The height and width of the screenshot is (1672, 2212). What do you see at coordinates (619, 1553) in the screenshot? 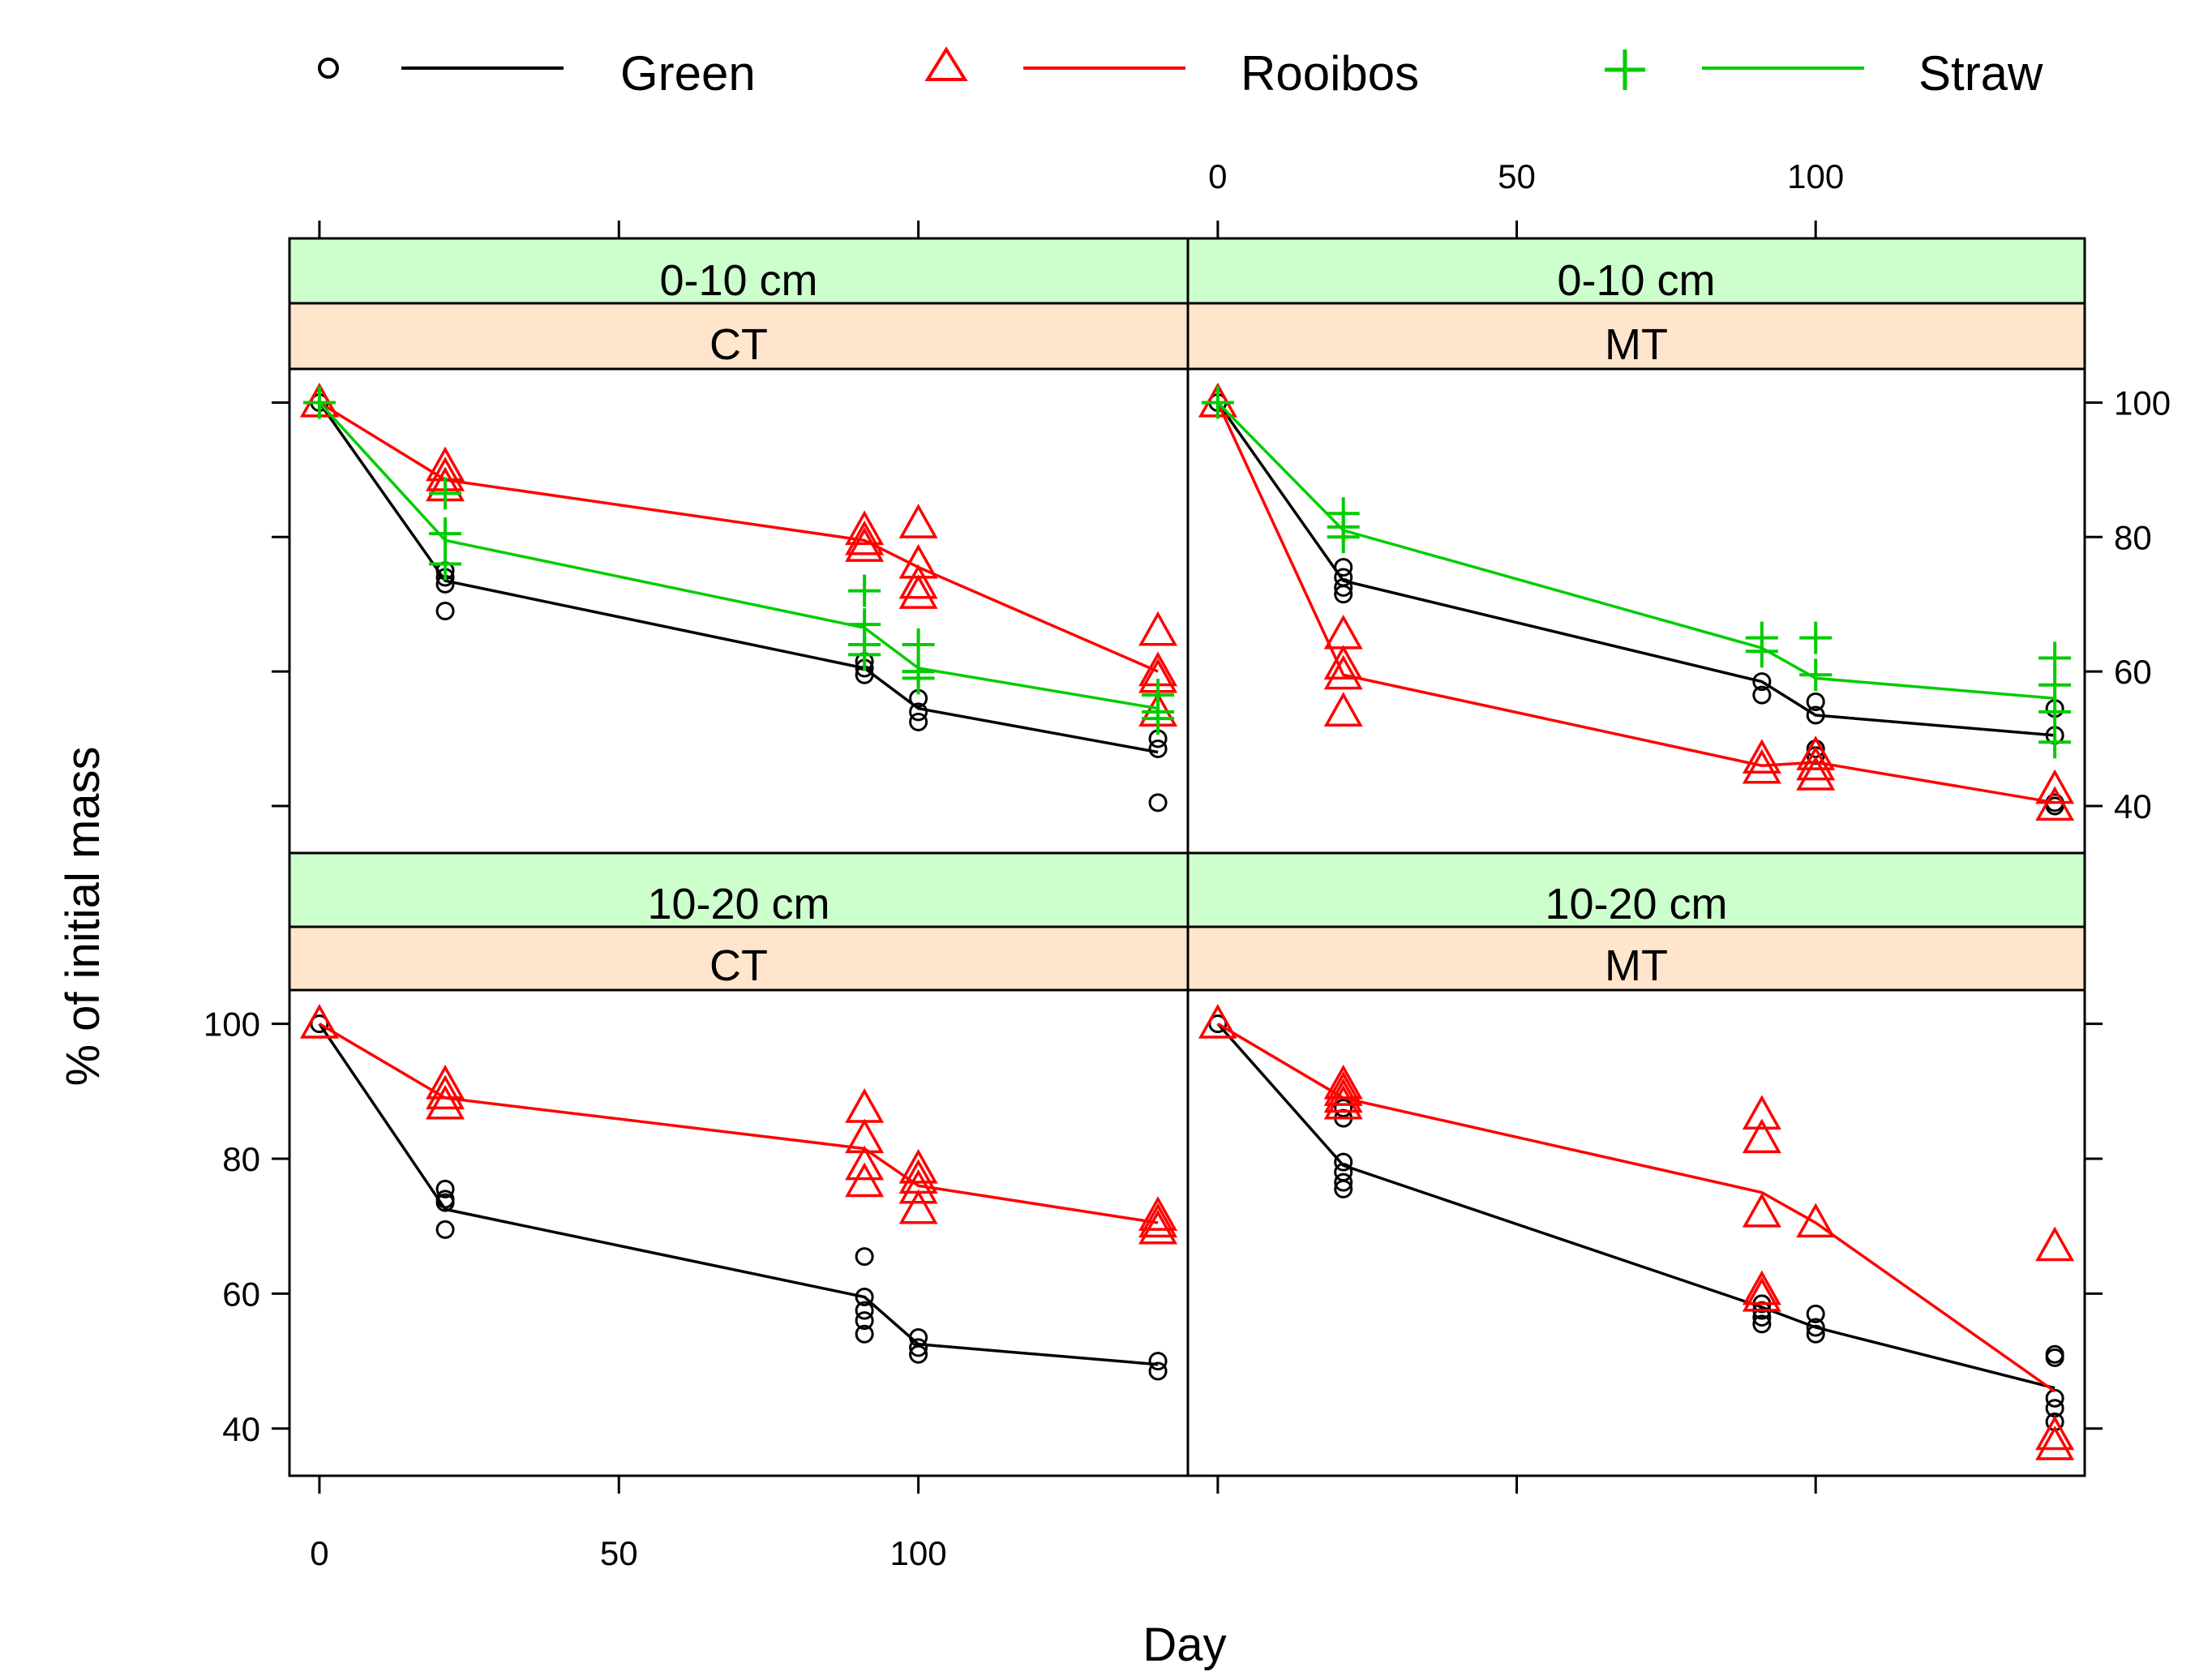
I see `x-tick-label-bottom-50: 50` at bounding box center [619, 1553].